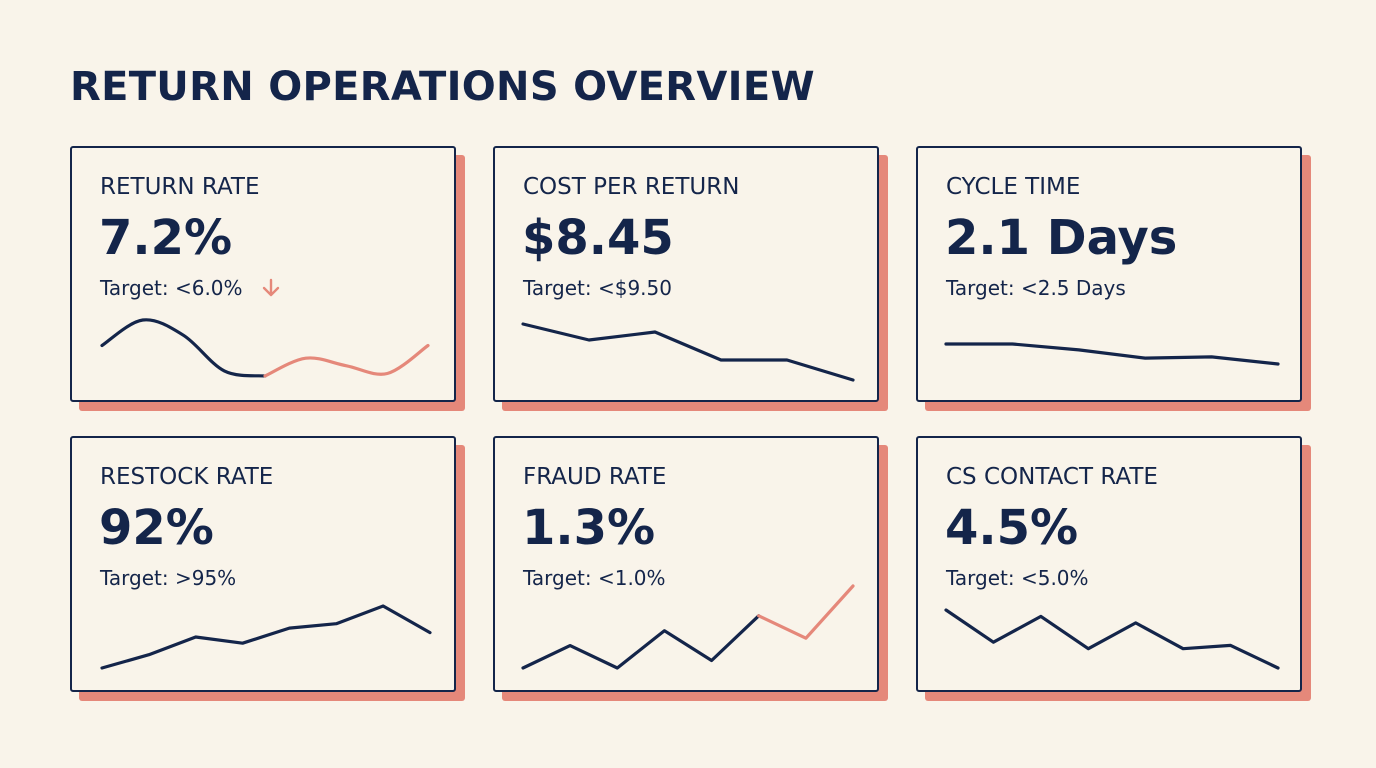 This screenshot has height=768, width=1376. I want to click on kpi-label: RETURN RATE, so click(180, 187).